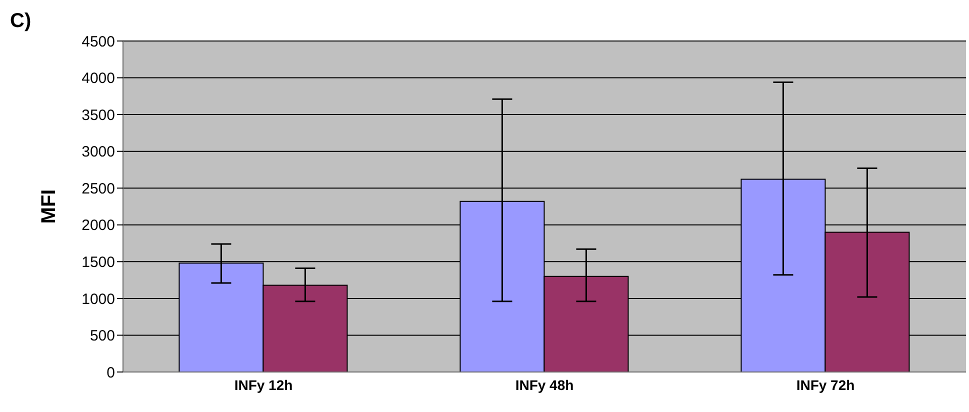 The image size is (969, 412). What do you see at coordinates (98, 225) in the screenshot?
I see `y-tick-label: 2000` at bounding box center [98, 225].